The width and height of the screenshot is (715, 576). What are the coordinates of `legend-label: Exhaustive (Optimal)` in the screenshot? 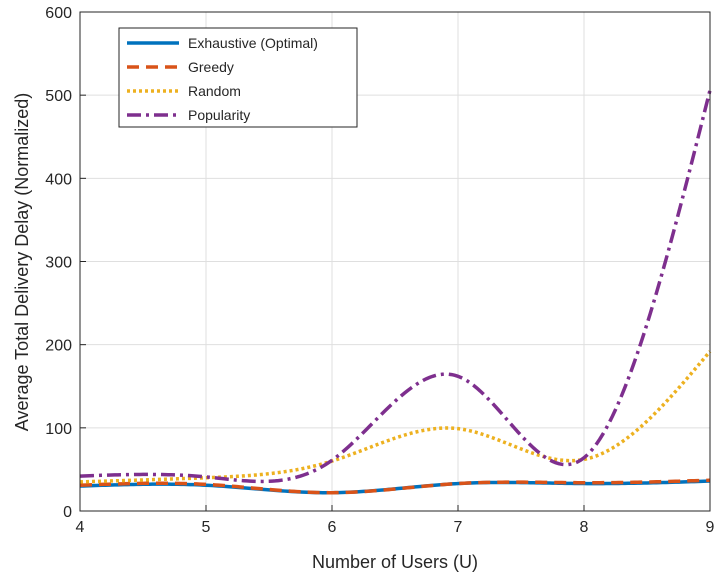 It's located at (253, 43).